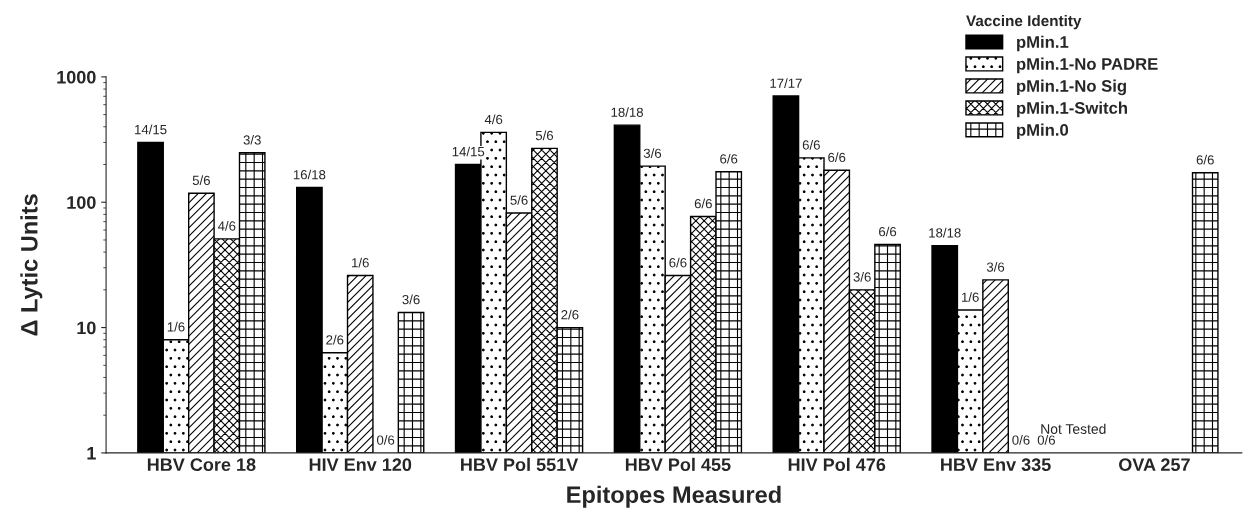  I want to click on x-tick-label: HIV Env 120, so click(360, 465).